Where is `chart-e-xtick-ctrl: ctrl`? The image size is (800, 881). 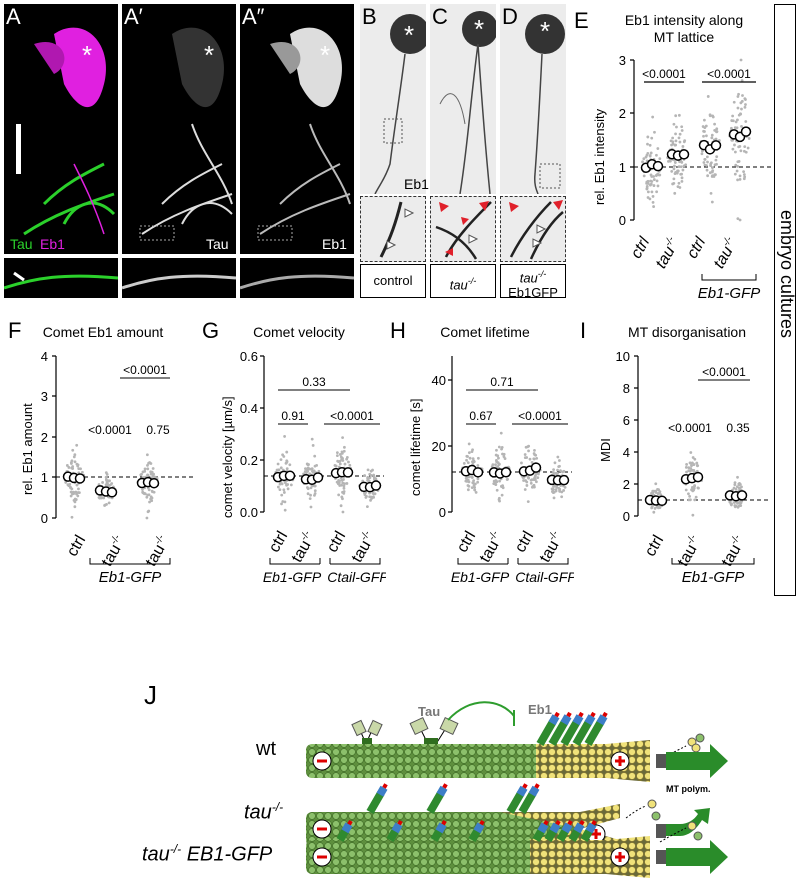 chart-e-xtick-ctrl: ctrl is located at coordinates (640, 248).